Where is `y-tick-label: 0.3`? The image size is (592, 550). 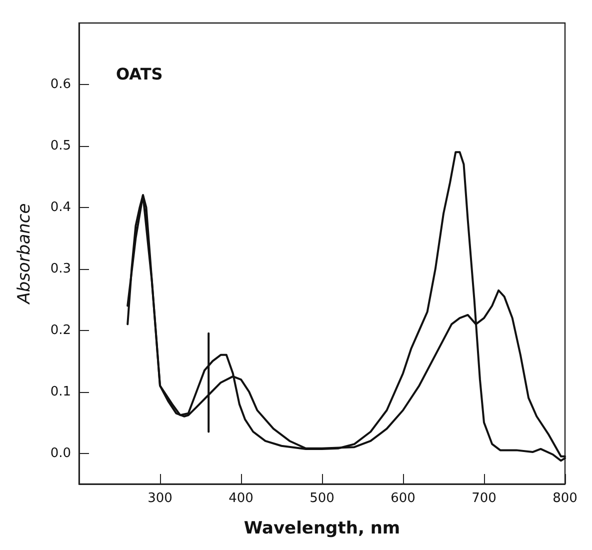 y-tick-label: 0.3 is located at coordinates (60, 268).